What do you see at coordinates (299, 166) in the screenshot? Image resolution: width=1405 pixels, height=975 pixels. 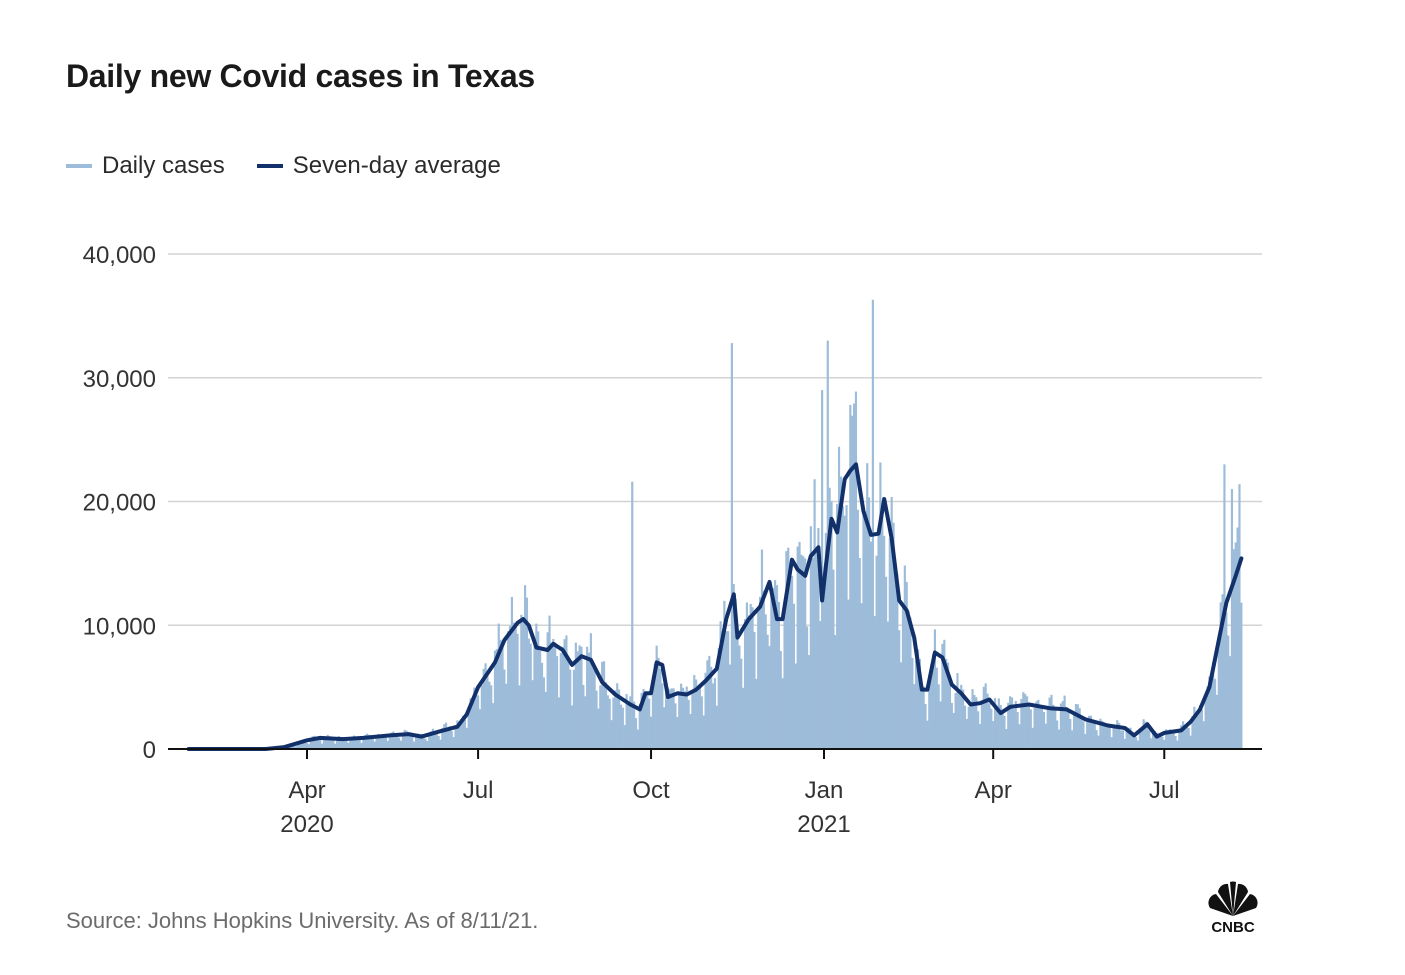 I see `legend: Daily cases Seven-day average` at bounding box center [299, 166].